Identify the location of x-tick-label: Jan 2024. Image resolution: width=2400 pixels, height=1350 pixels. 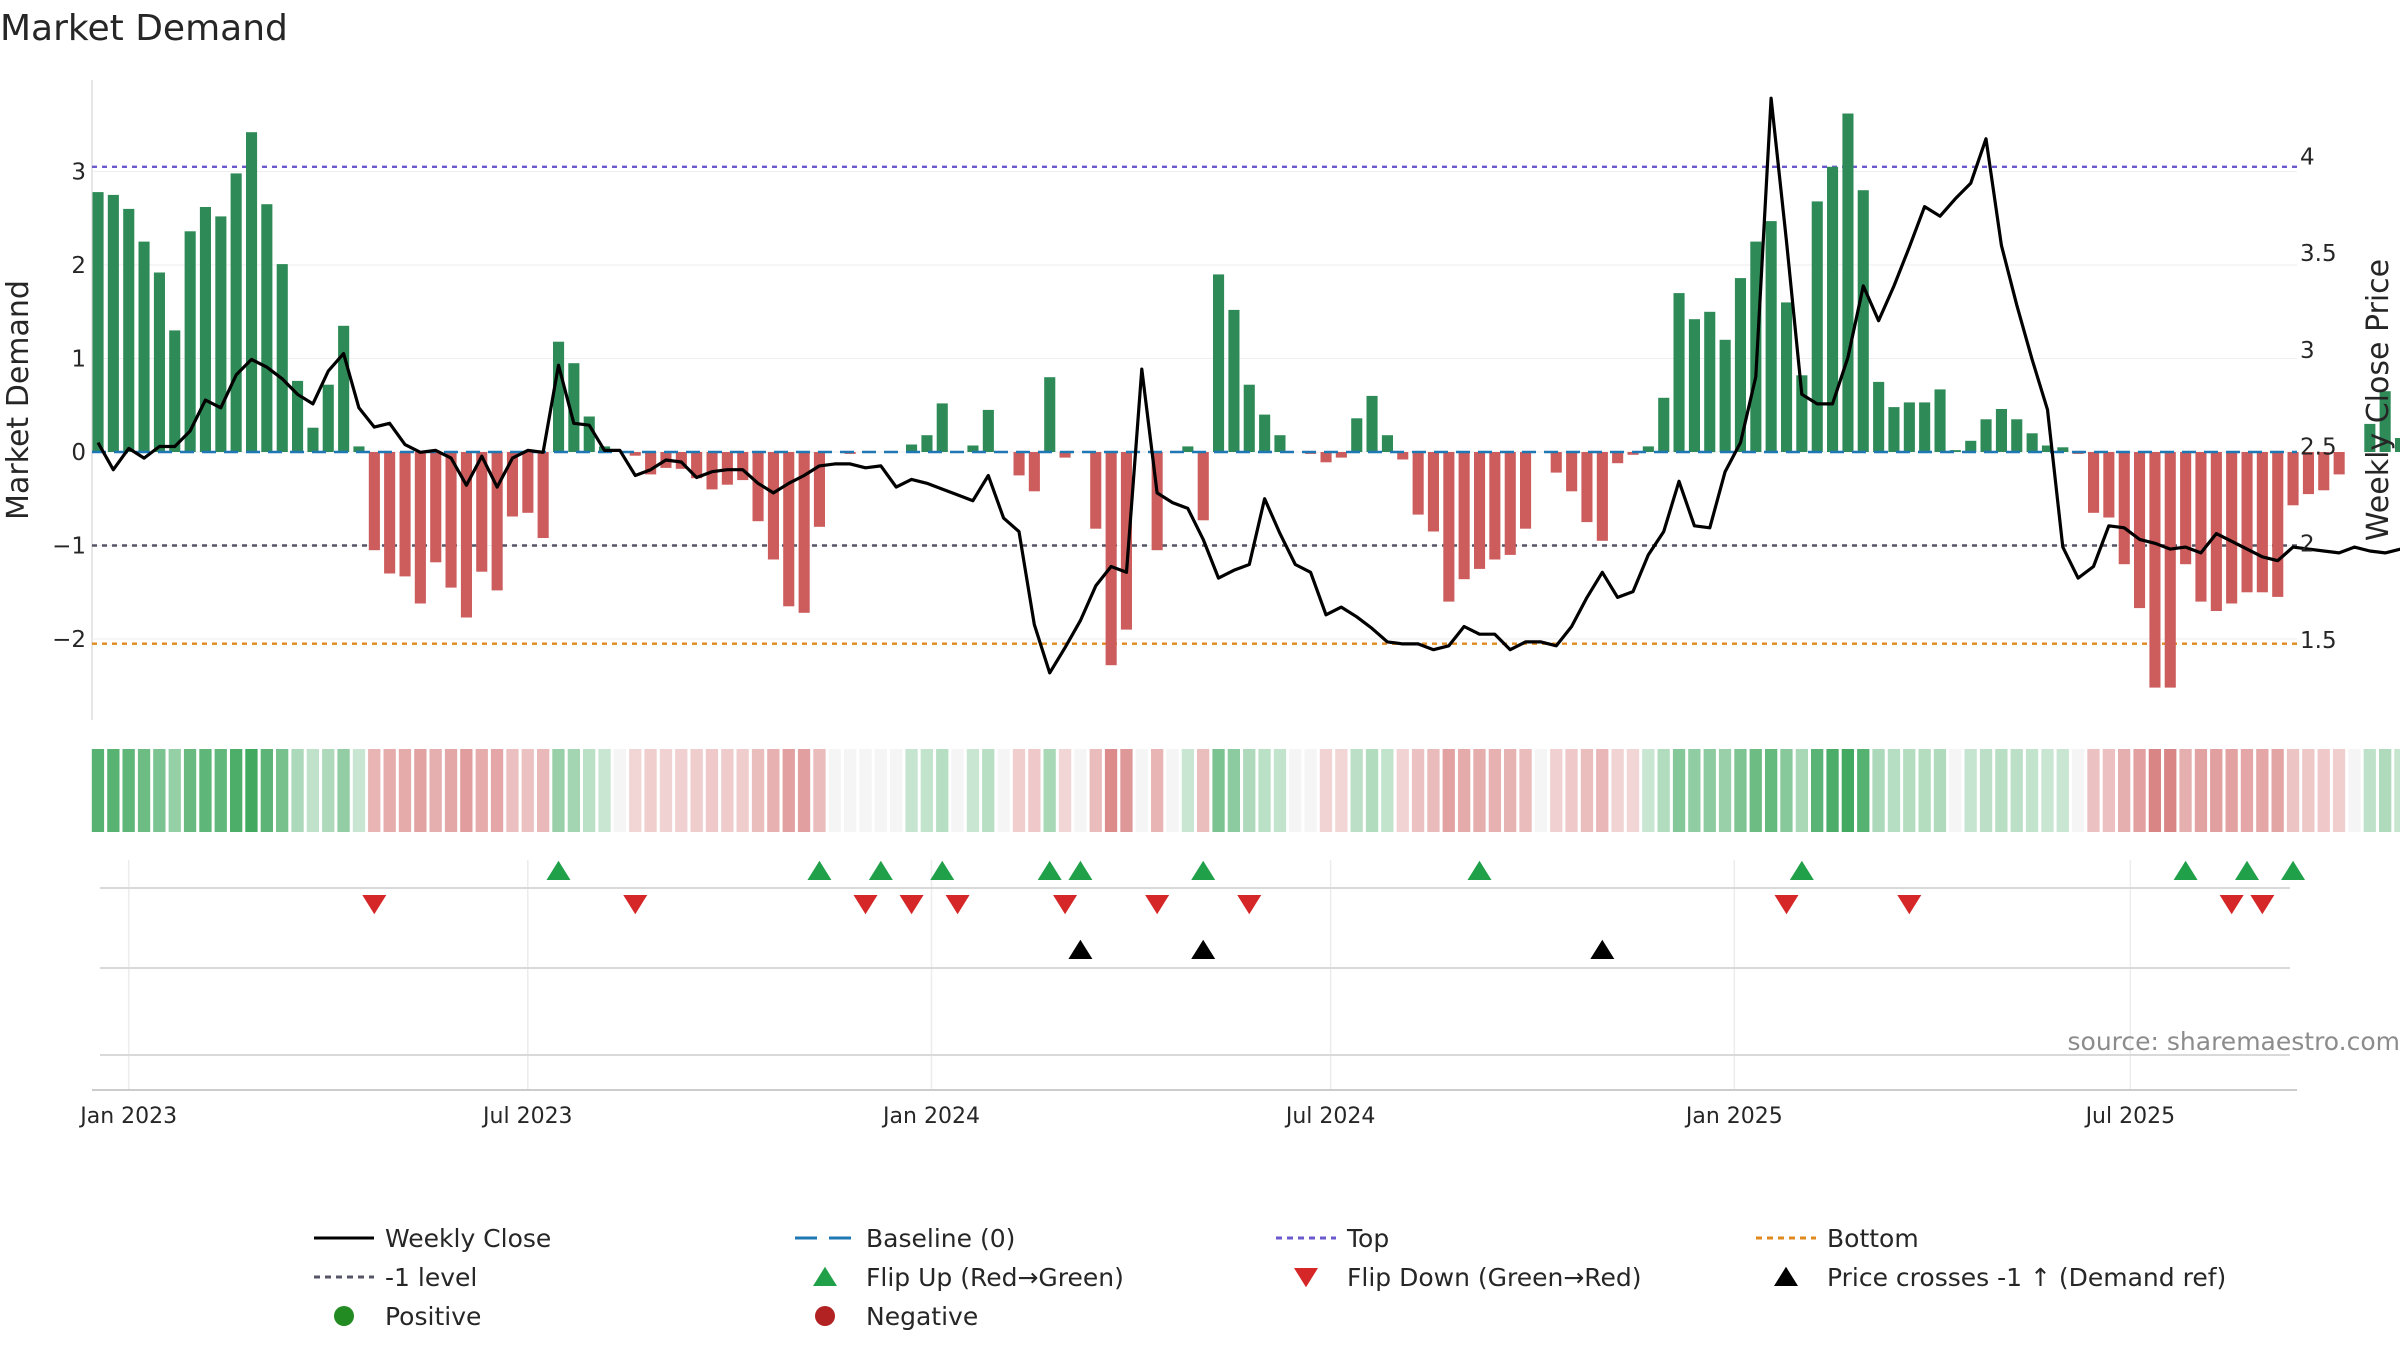
(930, 1116).